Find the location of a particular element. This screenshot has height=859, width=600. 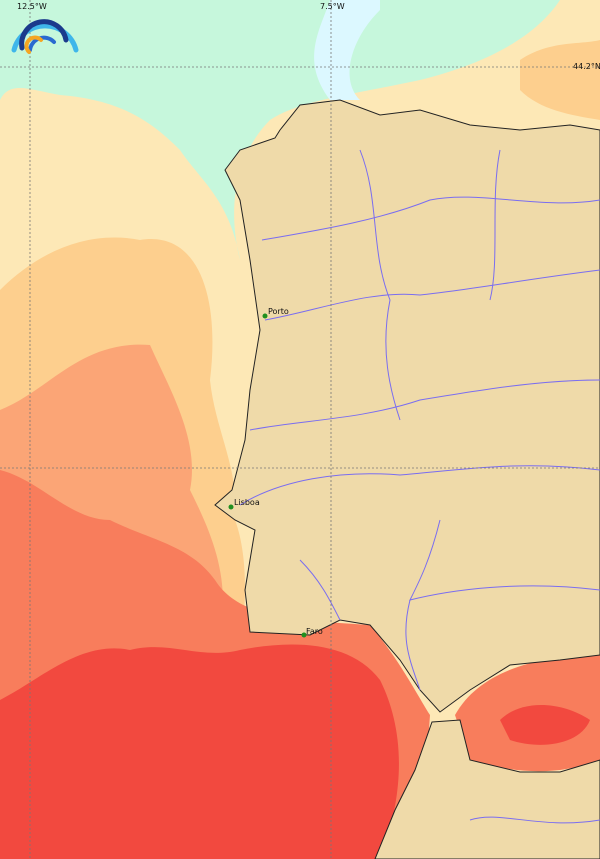

longitude-label-12-5w: 12.5°W is located at coordinates (32, 6).